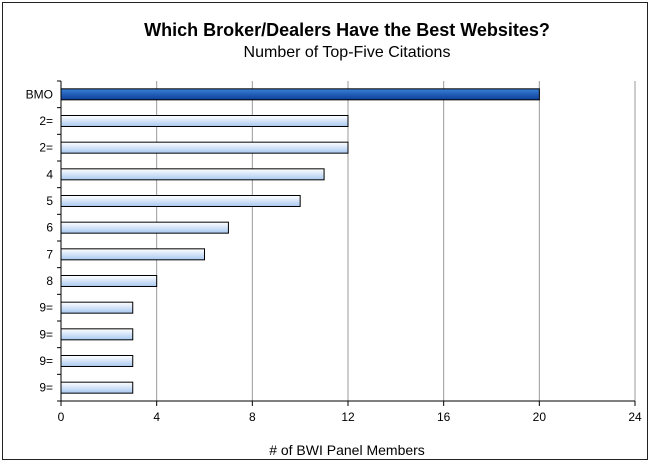 The height and width of the screenshot is (464, 652). Describe the element at coordinates (49, 281) in the screenshot. I see `category-label: 8` at that location.